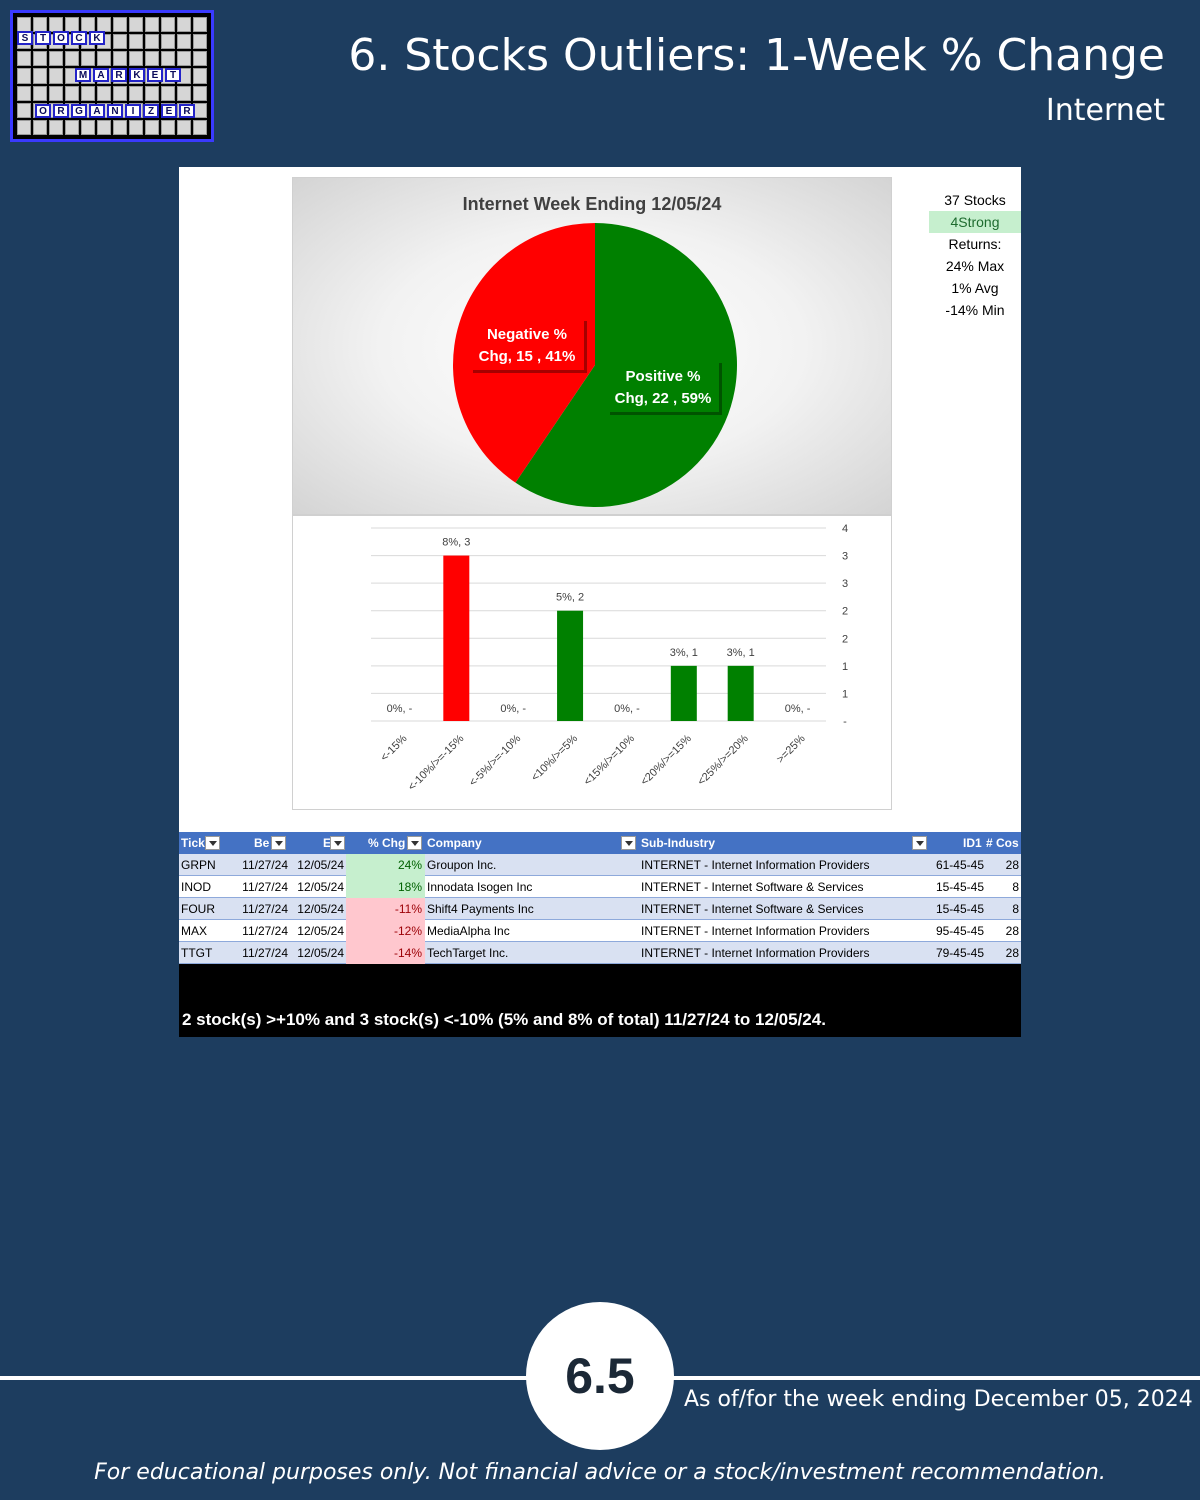 The width and height of the screenshot is (1200, 1500). What do you see at coordinates (663, 398) in the screenshot?
I see `pie-label-line2: Chg, 22 , 59%` at bounding box center [663, 398].